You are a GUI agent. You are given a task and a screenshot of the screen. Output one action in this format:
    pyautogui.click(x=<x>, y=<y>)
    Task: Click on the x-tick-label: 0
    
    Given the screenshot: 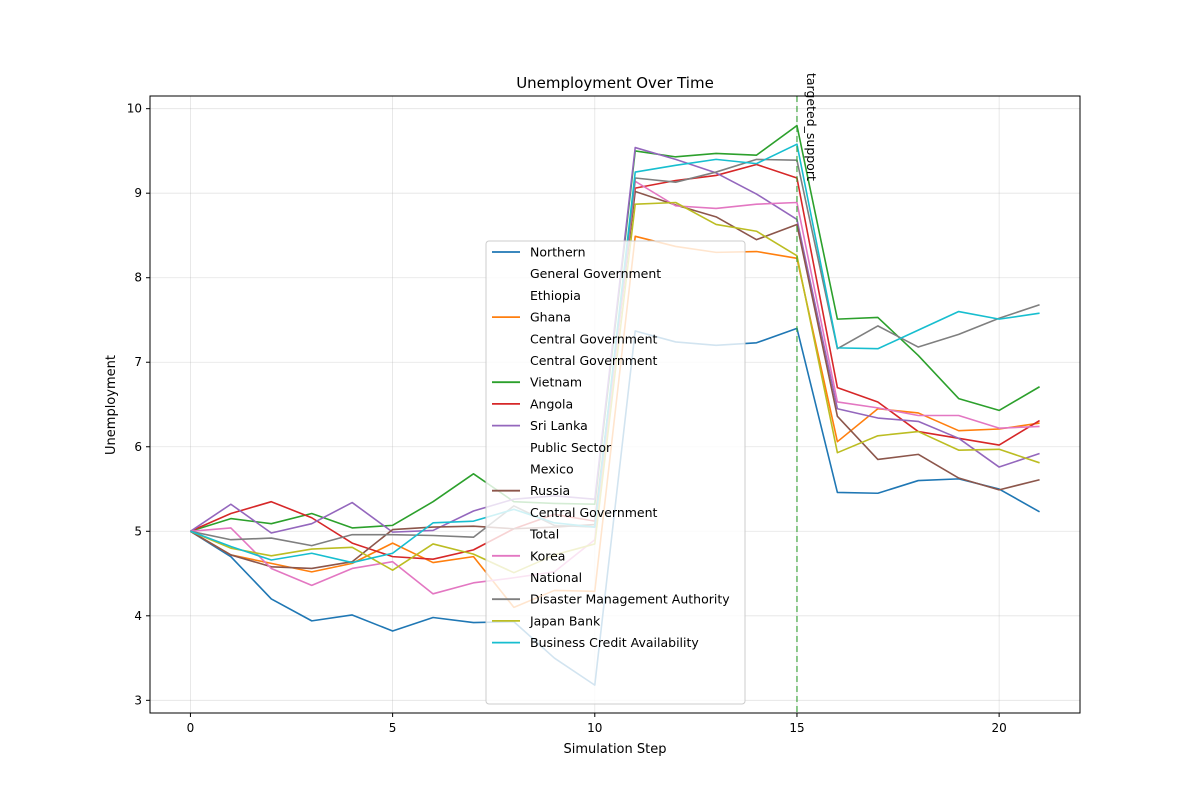 What is the action you would take?
    pyautogui.click(x=191, y=728)
    